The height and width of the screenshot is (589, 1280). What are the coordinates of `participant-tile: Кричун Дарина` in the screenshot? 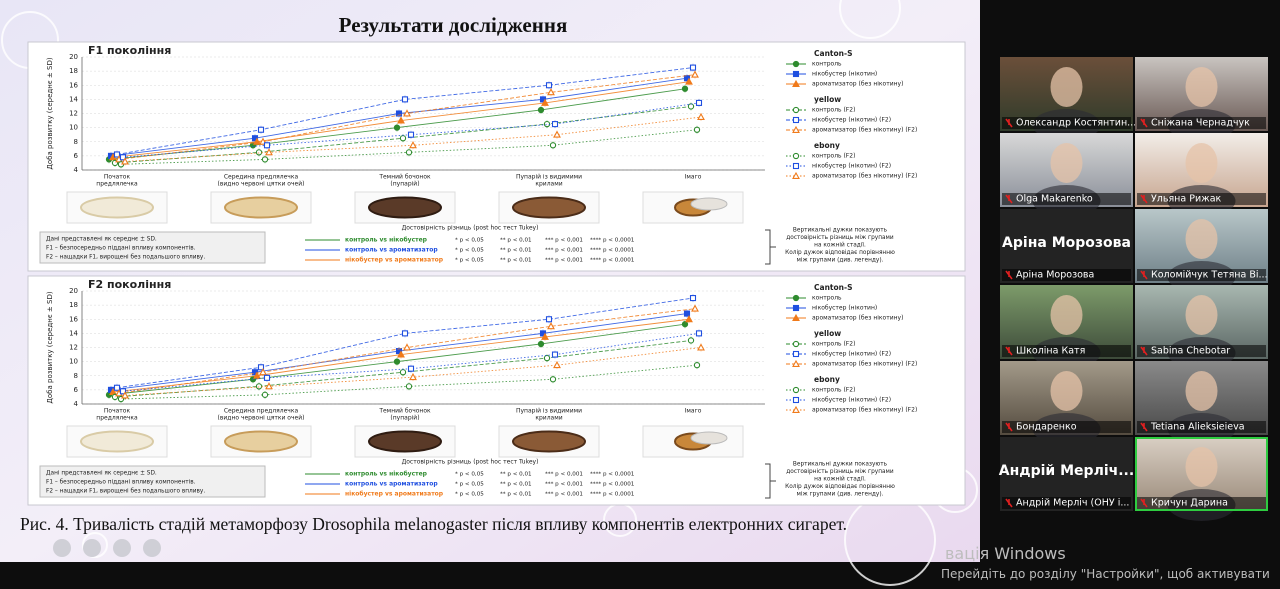 It's located at (1201, 479).